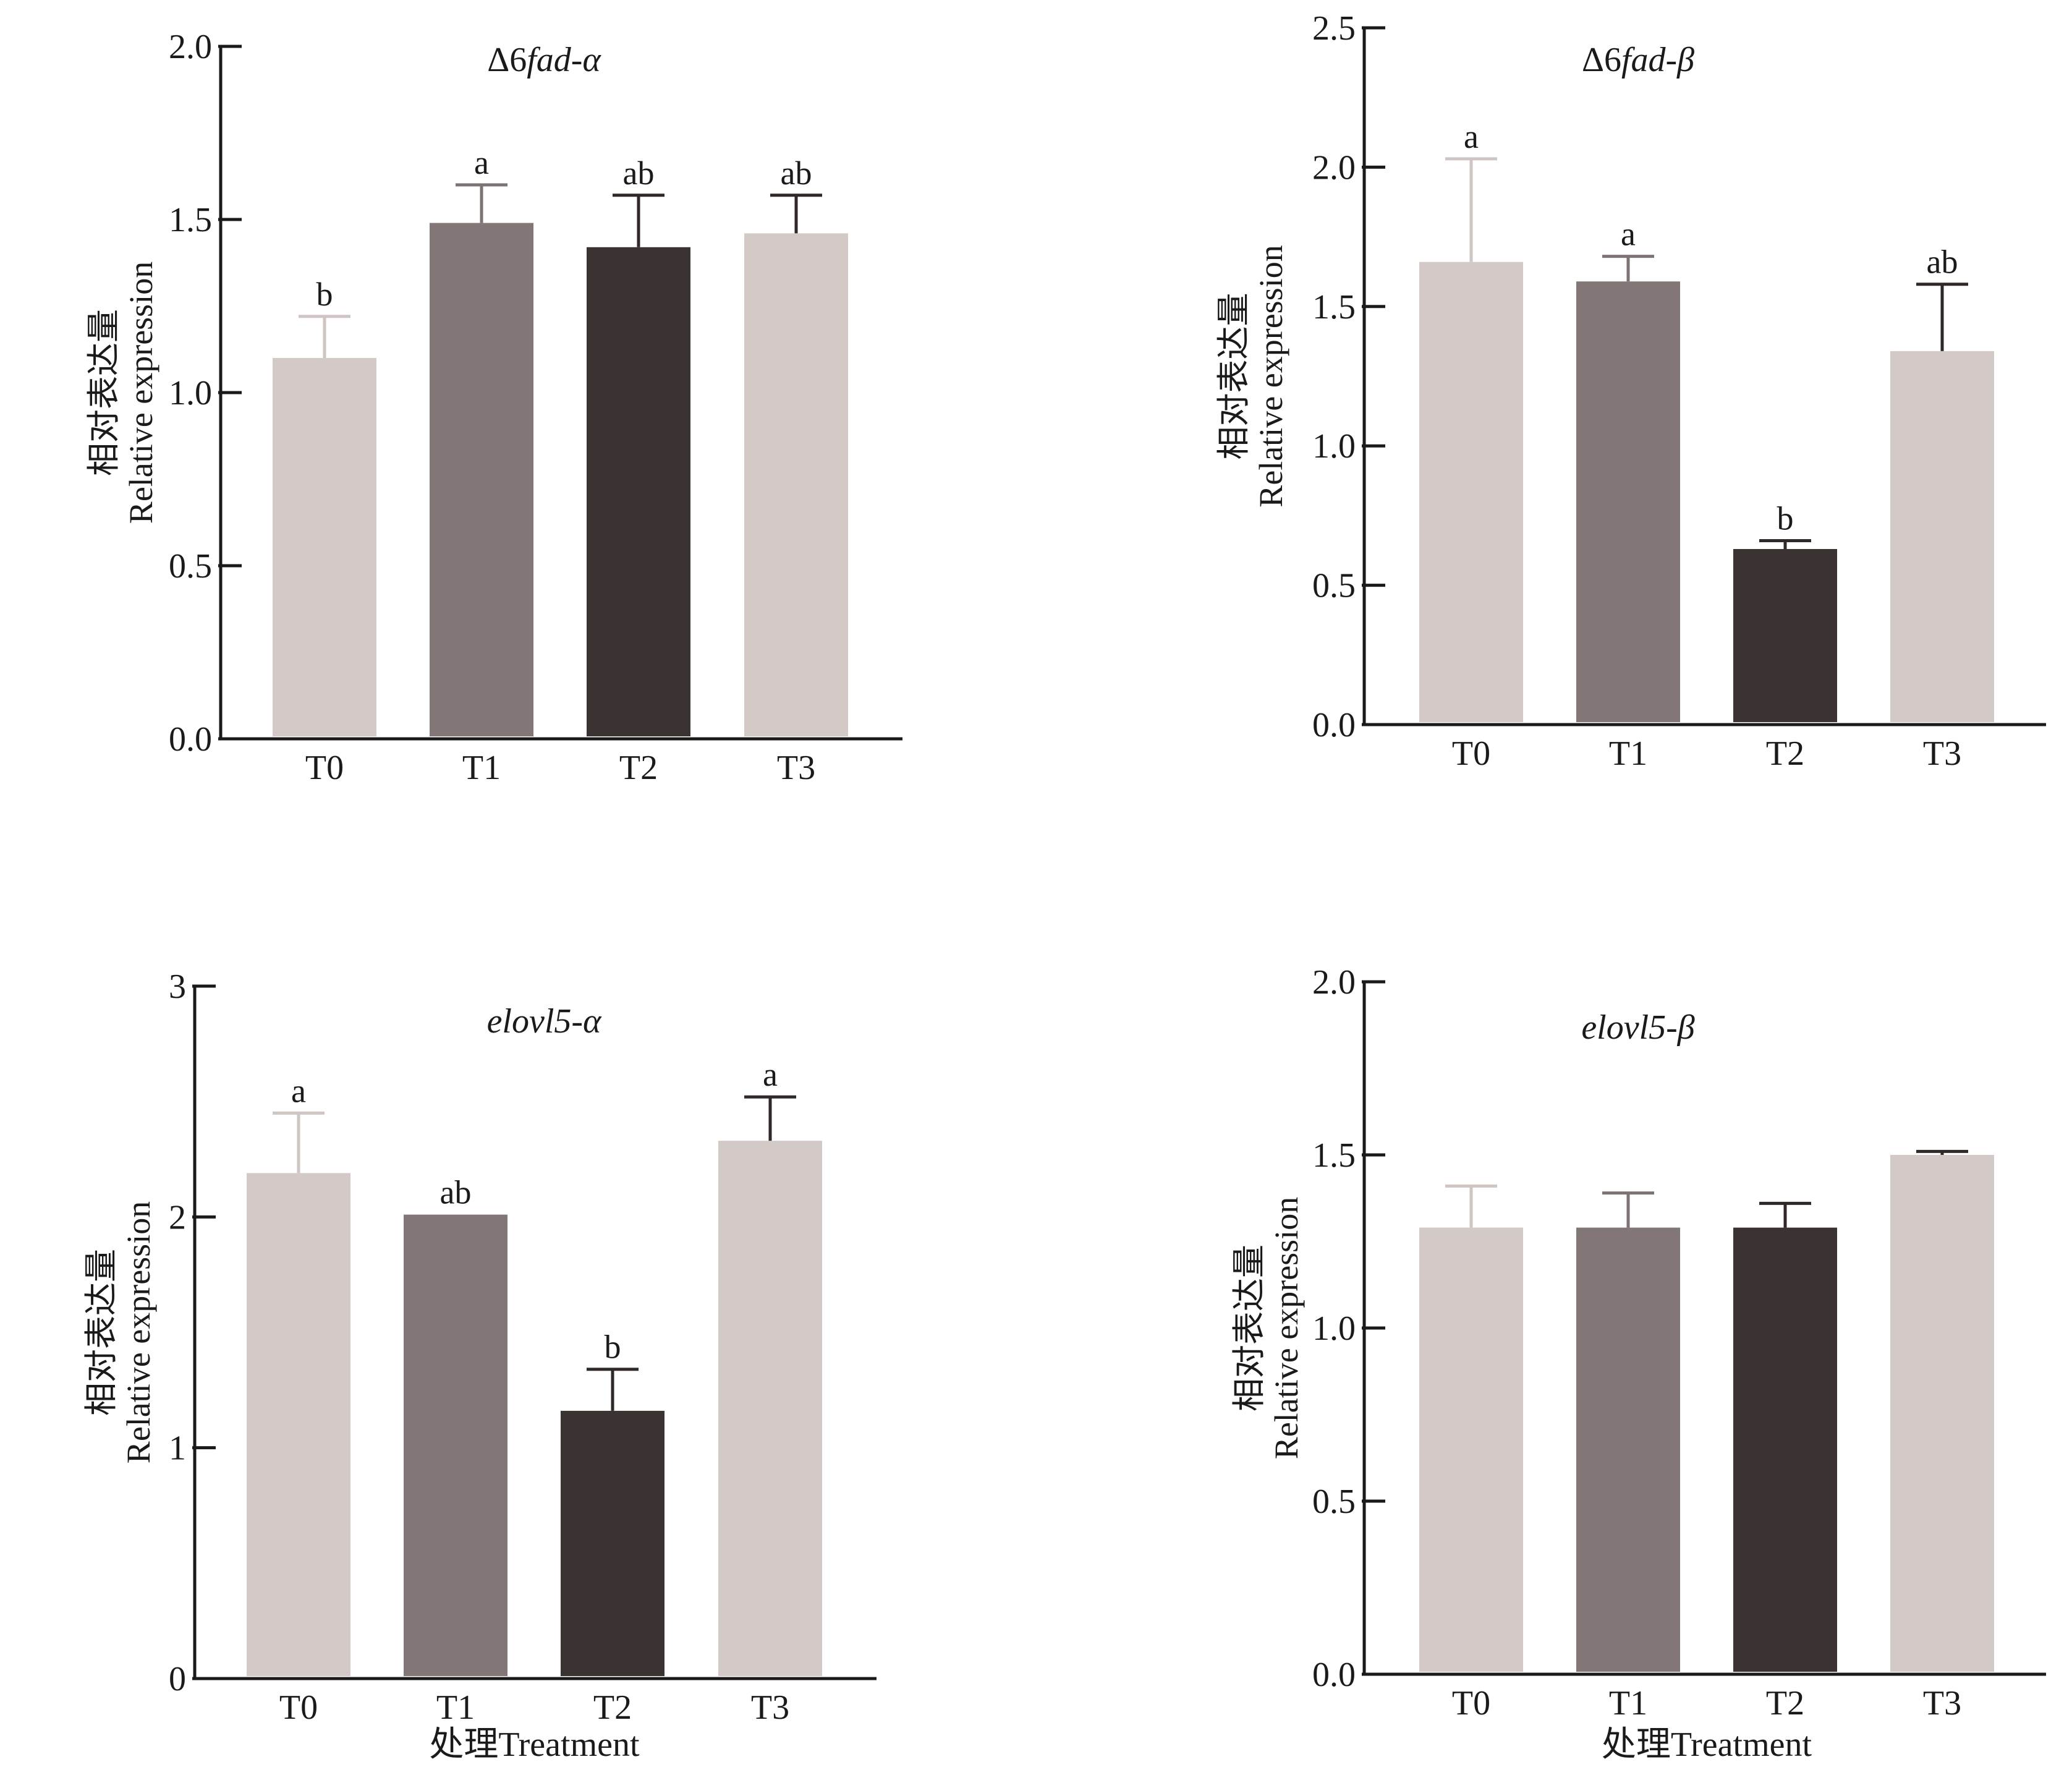  Describe the element at coordinates (639, 173) in the screenshot. I see `significance-label-T2: ab` at that location.